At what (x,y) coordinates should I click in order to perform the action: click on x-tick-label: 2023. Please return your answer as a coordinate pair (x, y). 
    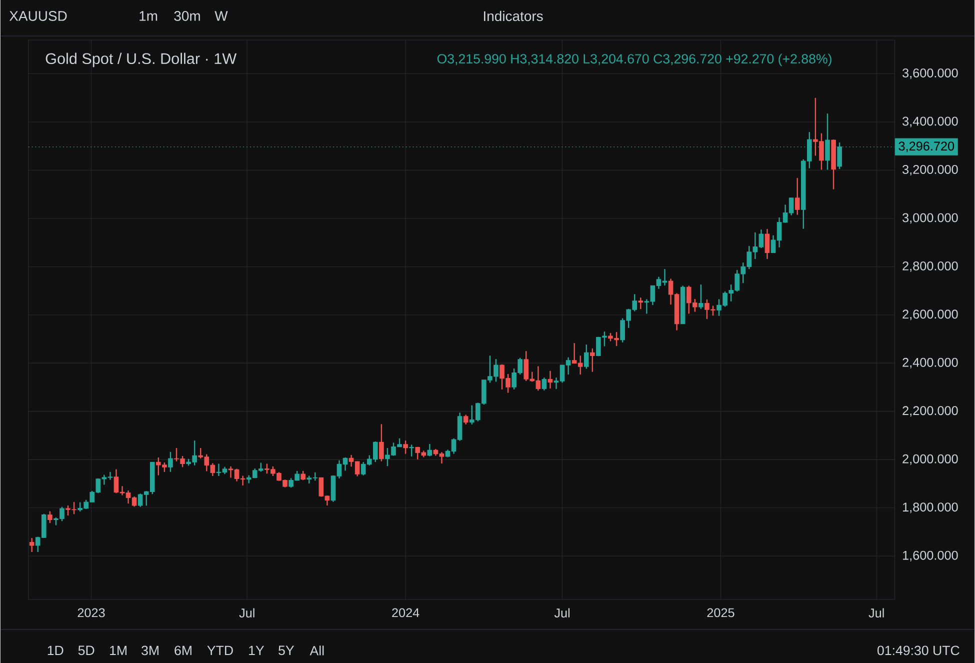
    Looking at the image, I should click on (91, 612).